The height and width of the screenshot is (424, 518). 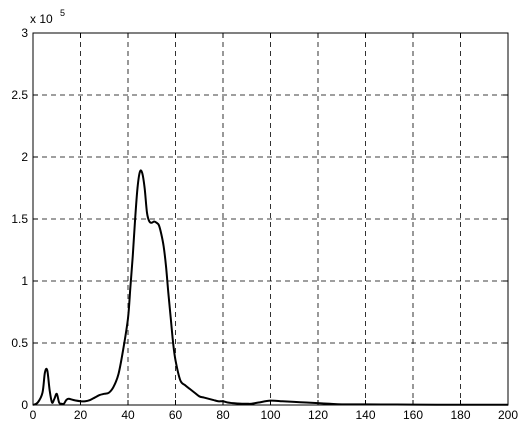 I want to click on x-tick-label: 140, so click(x=365, y=415).